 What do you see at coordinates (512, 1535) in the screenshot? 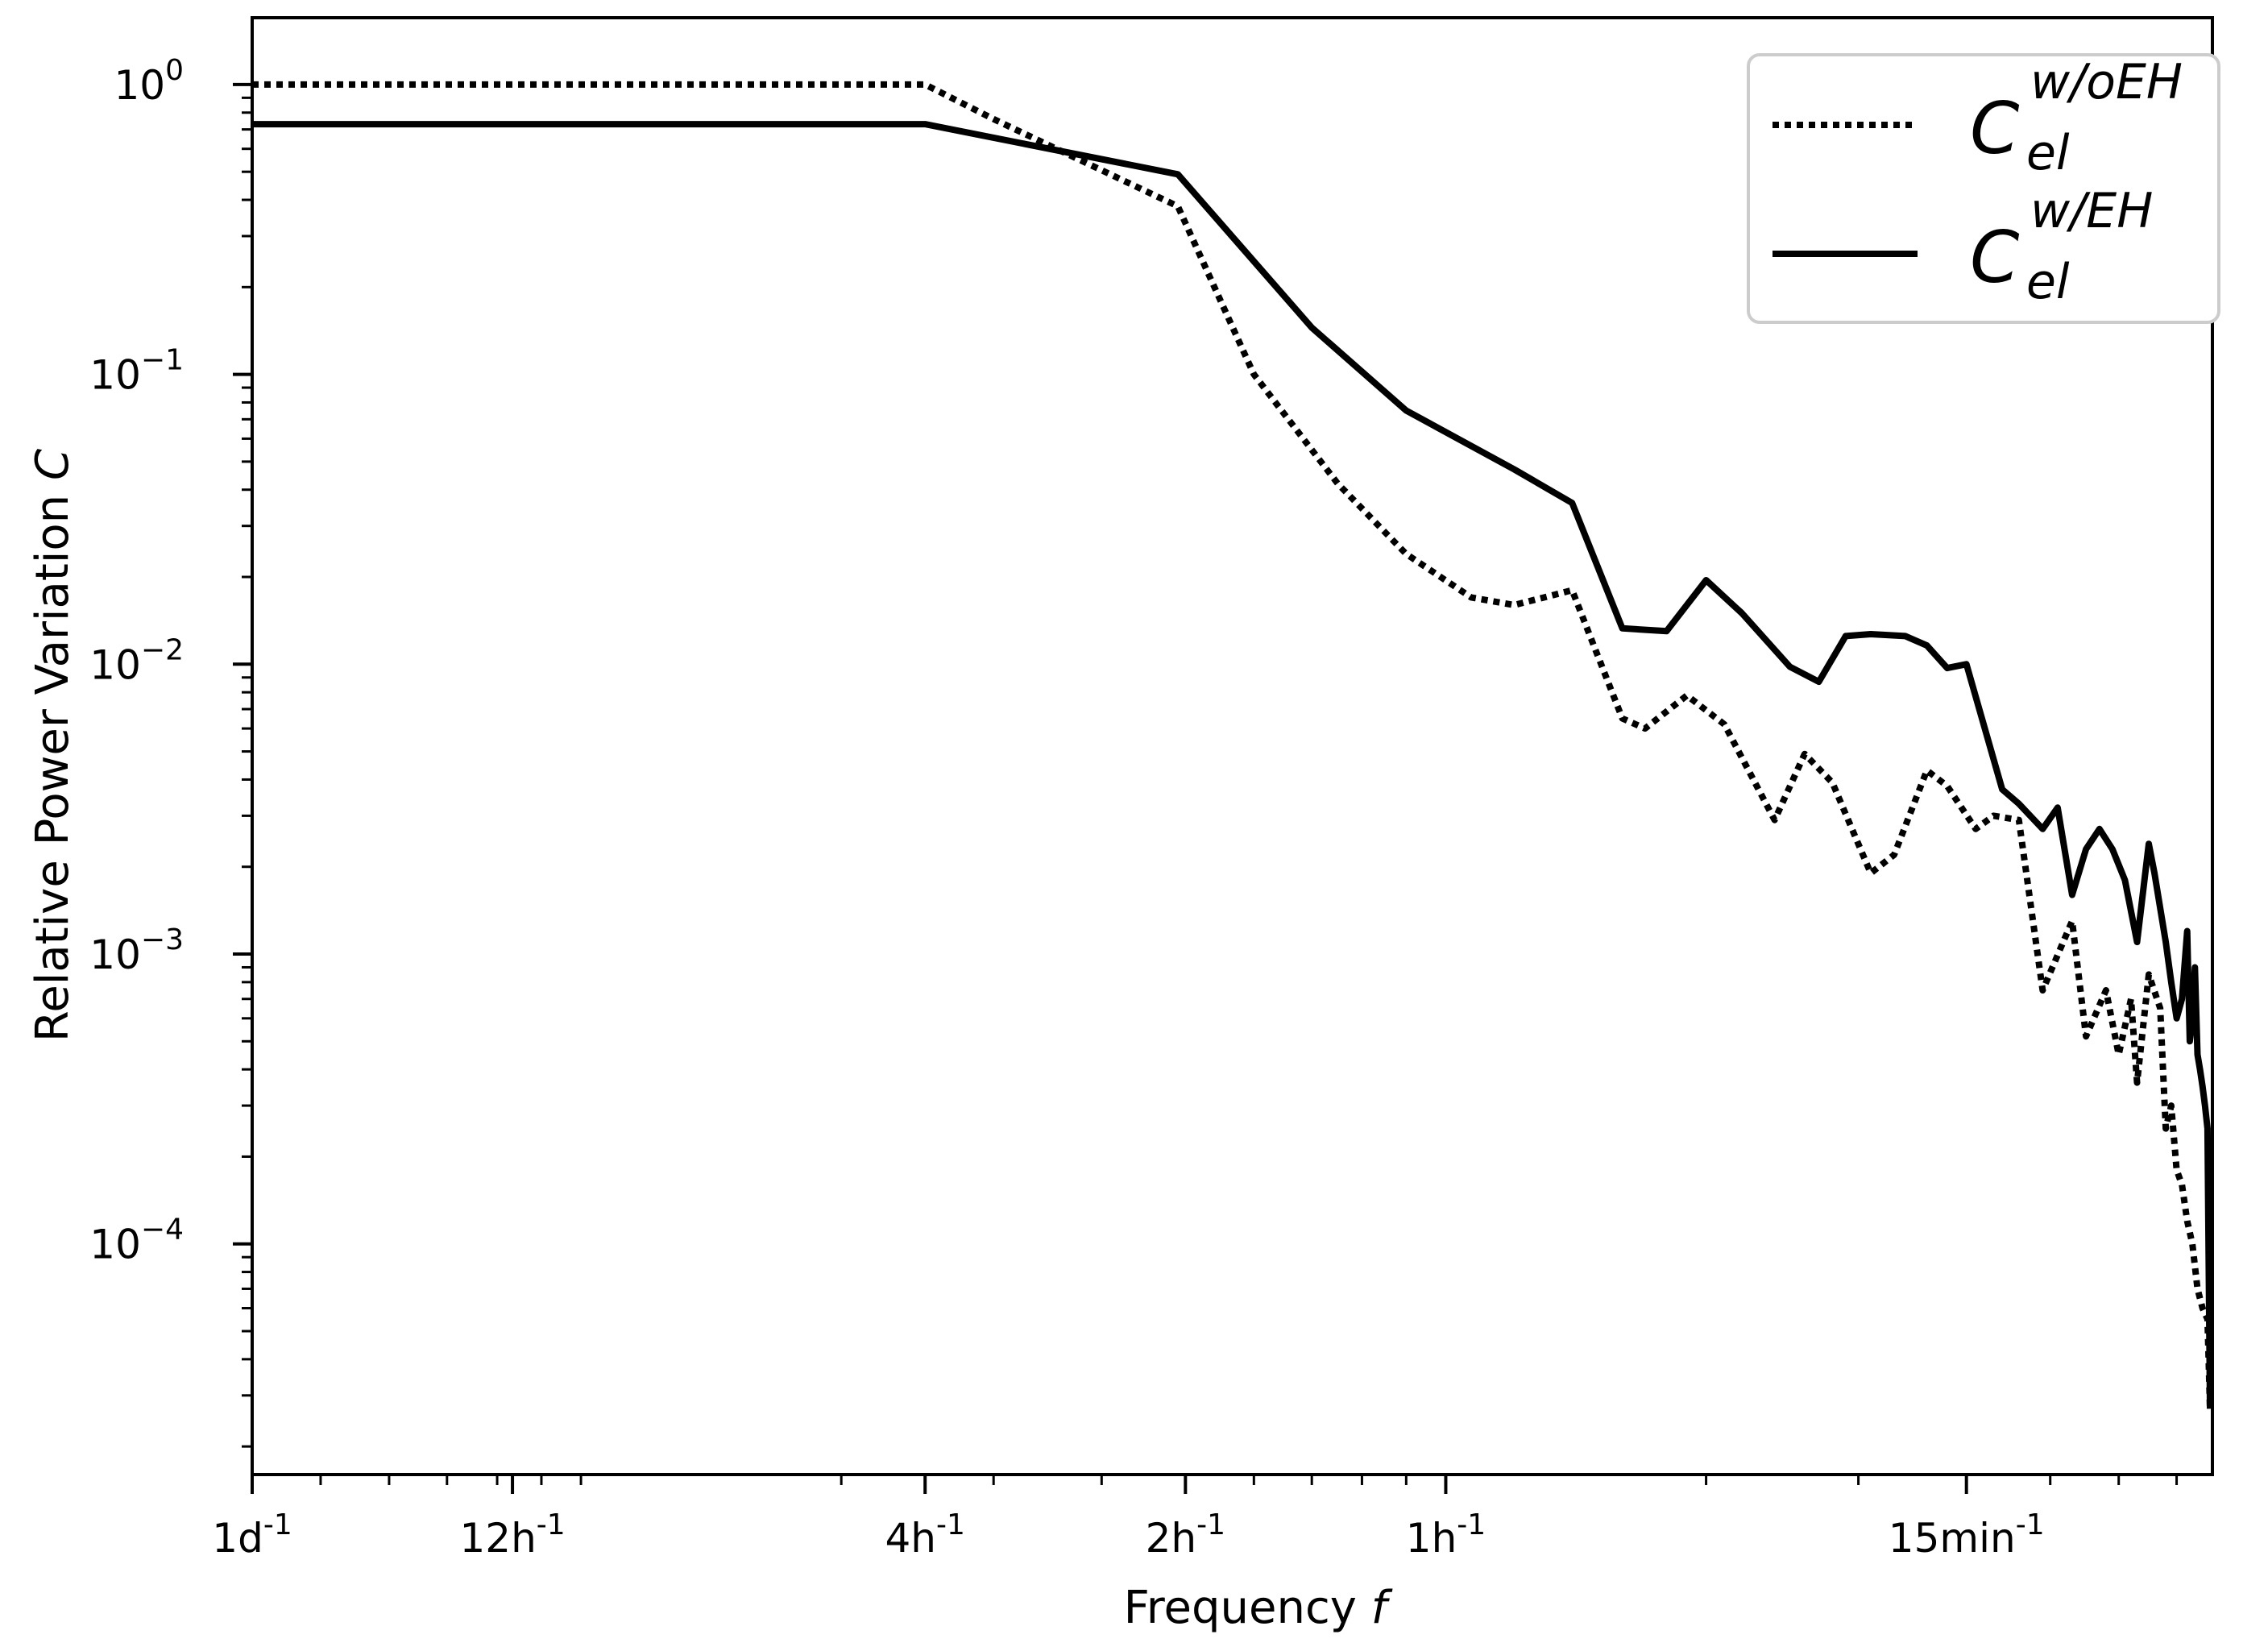
I see `x-tick-label: 12h-1` at bounding box center [512, 1535].